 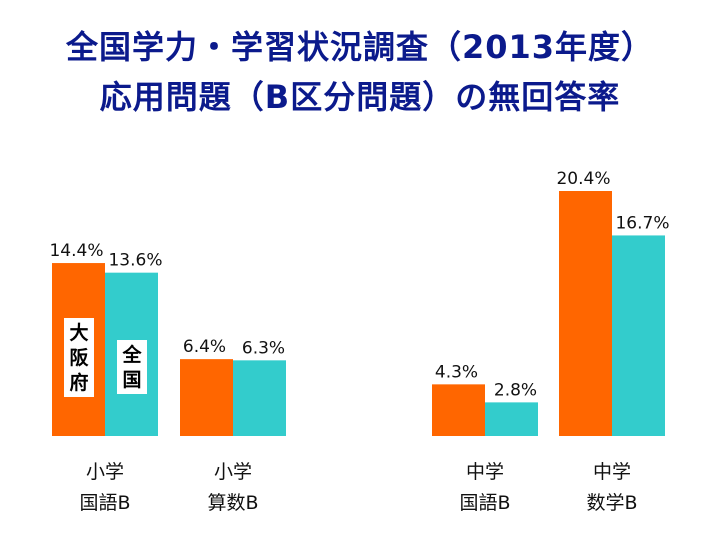 I want to click on value-label-national-3: 16.7%, so click(x=642, y=223).